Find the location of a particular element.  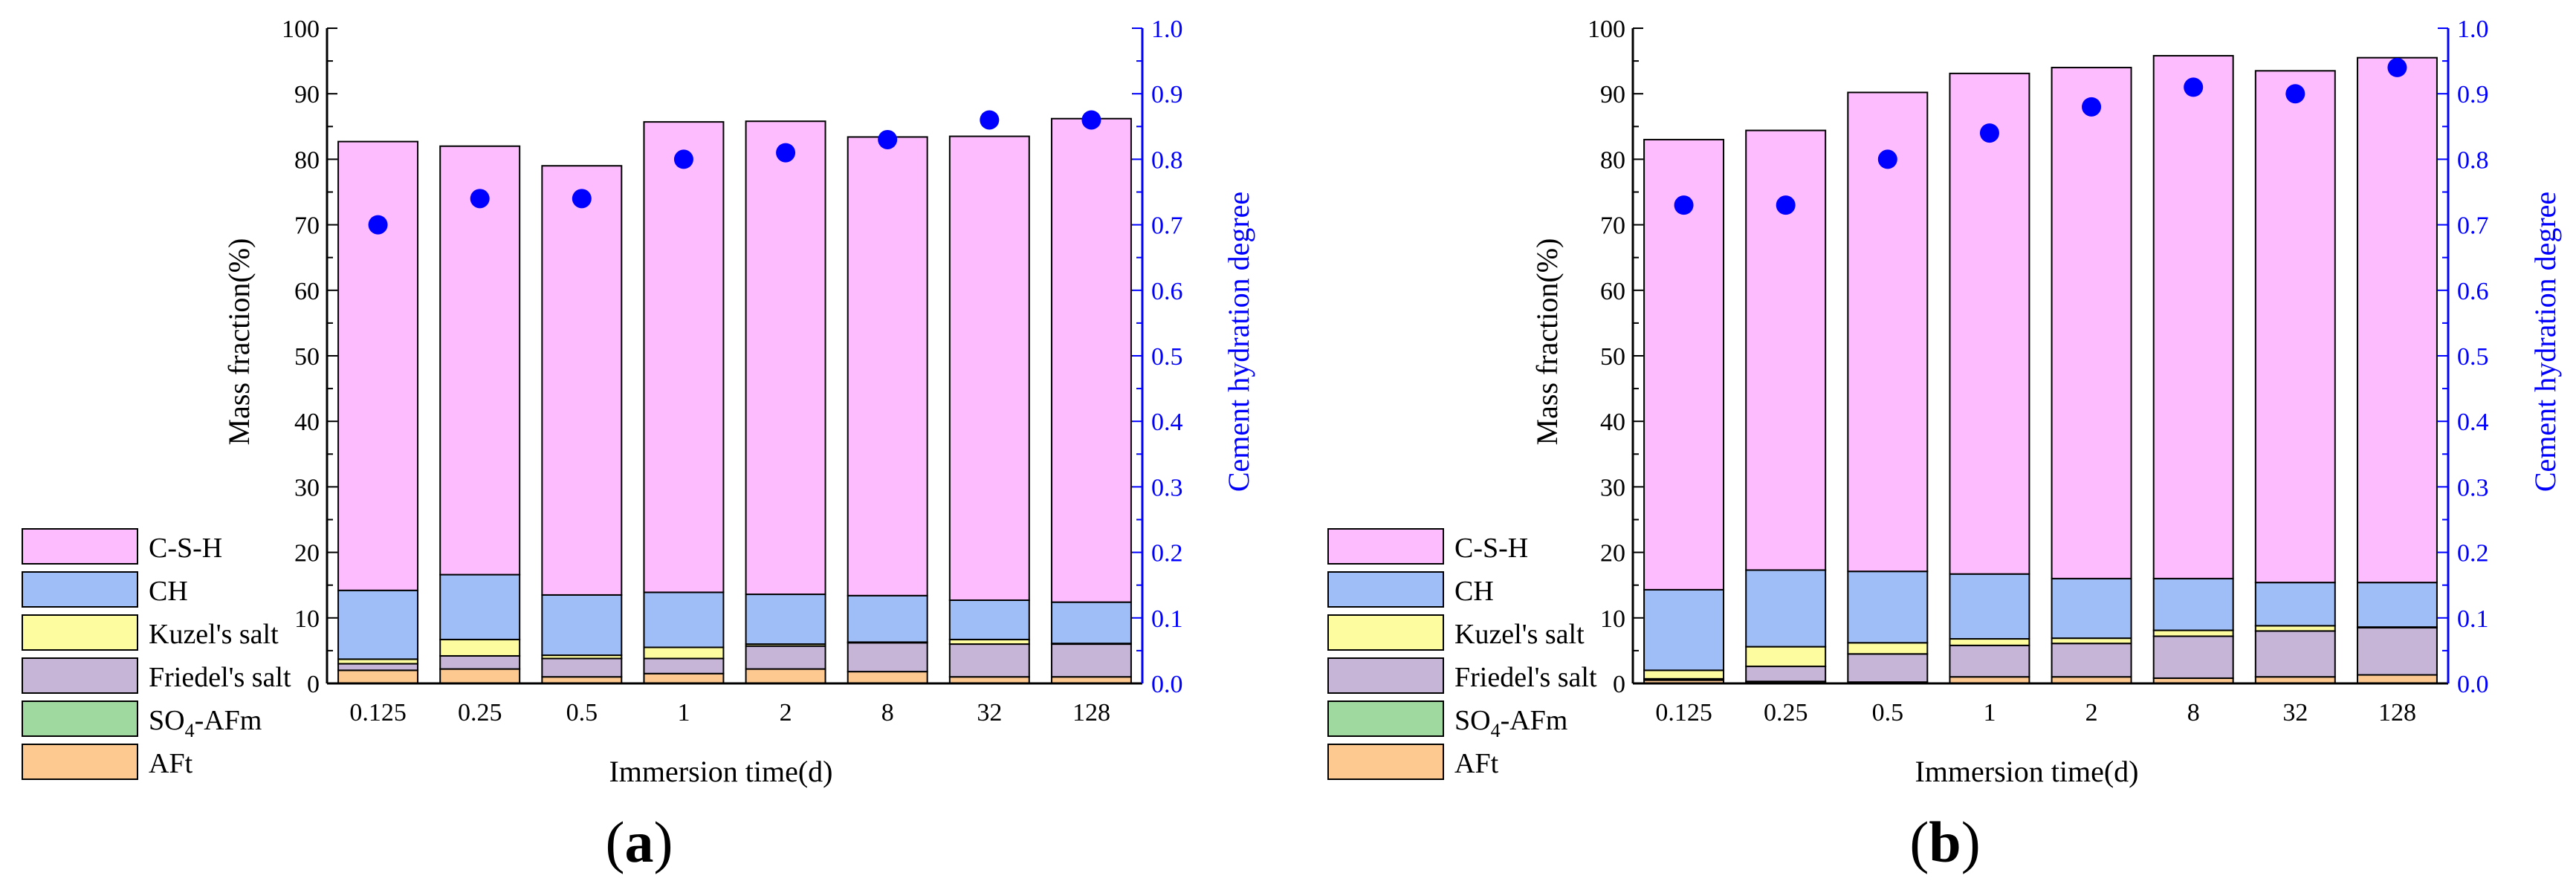

panel-b-hydration-points is located at coordinates (2041, 136).